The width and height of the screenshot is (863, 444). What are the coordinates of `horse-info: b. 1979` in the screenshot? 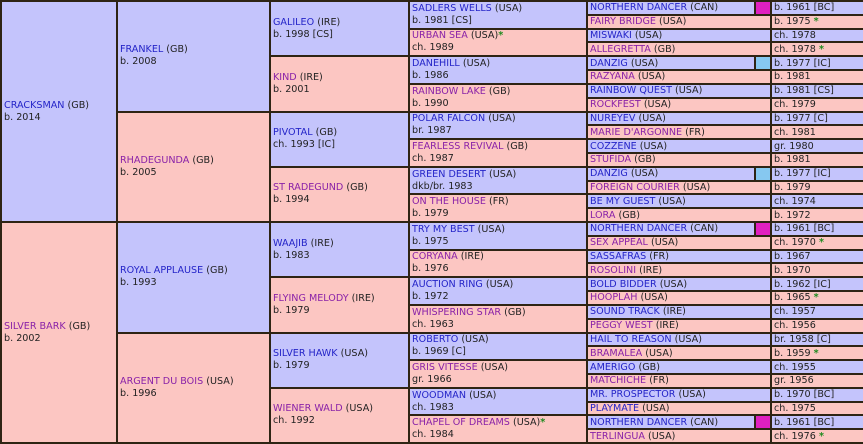 It's located at (291, 310).